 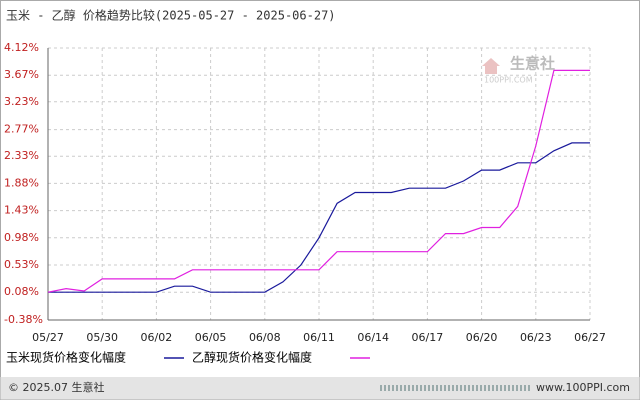 What do you see at coordinates (21, 182) in the screenshot?
I see `y-tick-label: 1.88%` at bounding box center [21, 182].